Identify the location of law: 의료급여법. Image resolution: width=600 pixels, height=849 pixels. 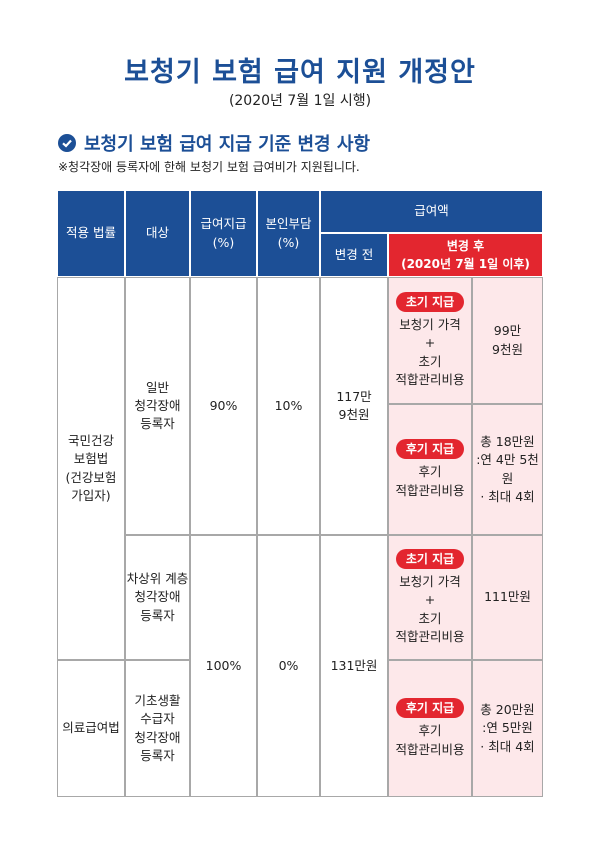
(91, 728).